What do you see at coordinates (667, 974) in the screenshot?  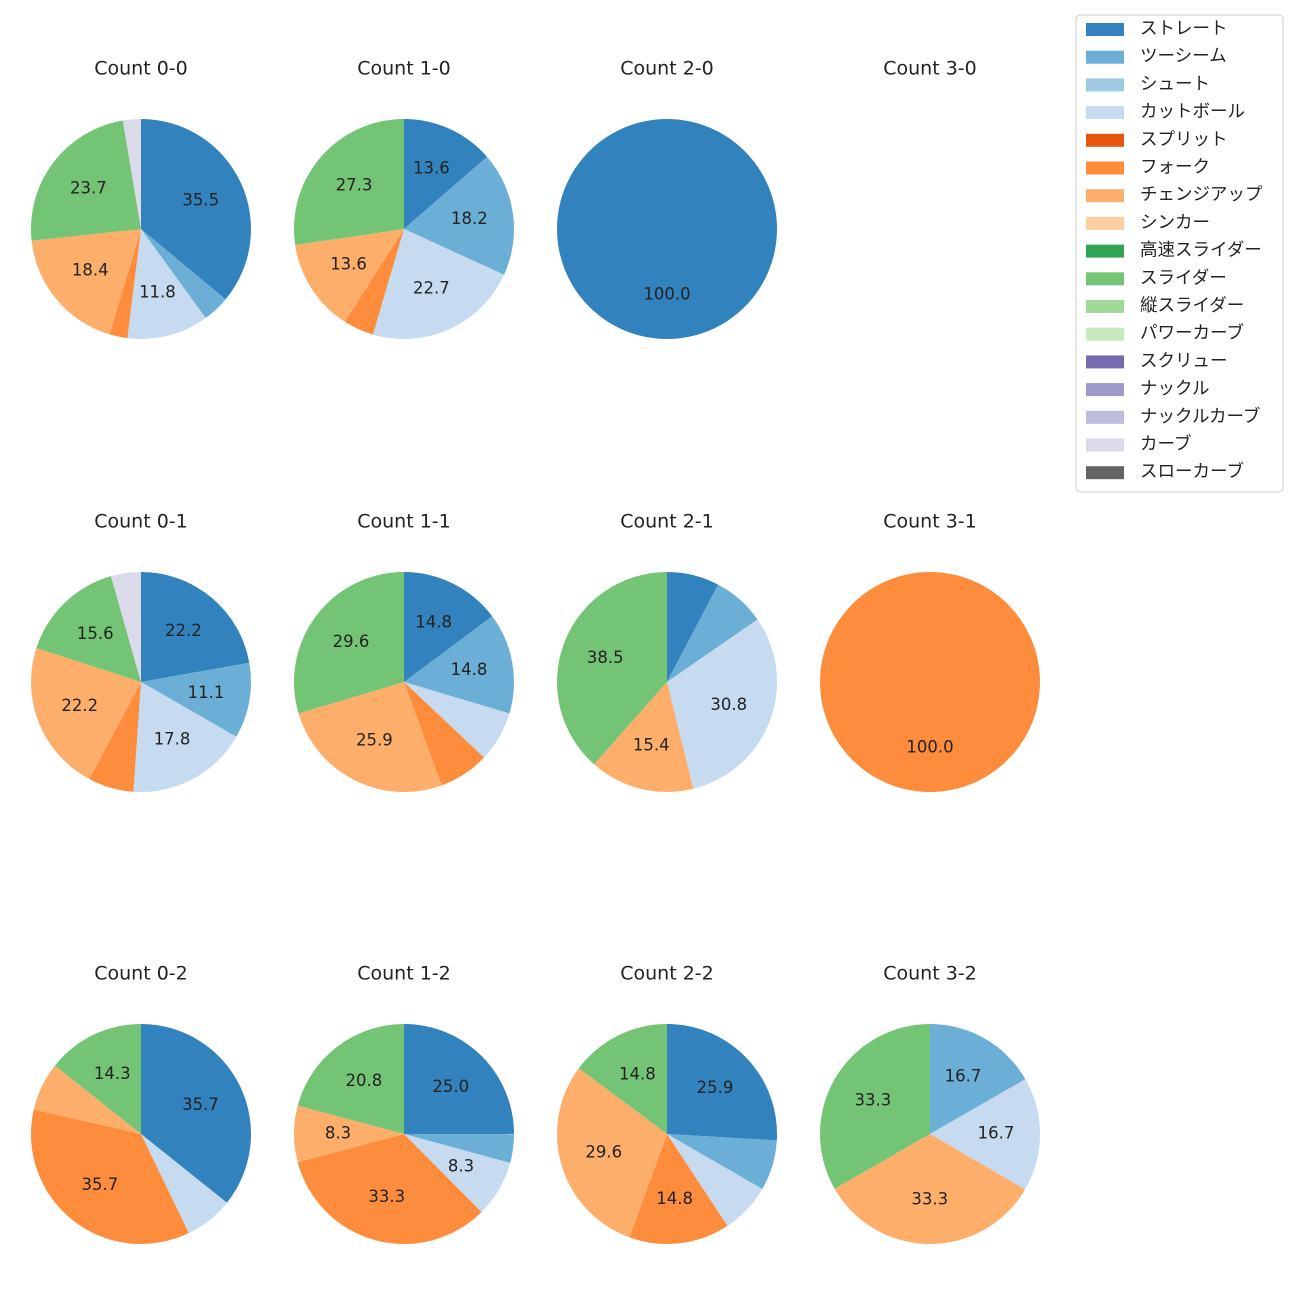 I see `pie-title: Count 2-2` at bounding box center [667, 974].